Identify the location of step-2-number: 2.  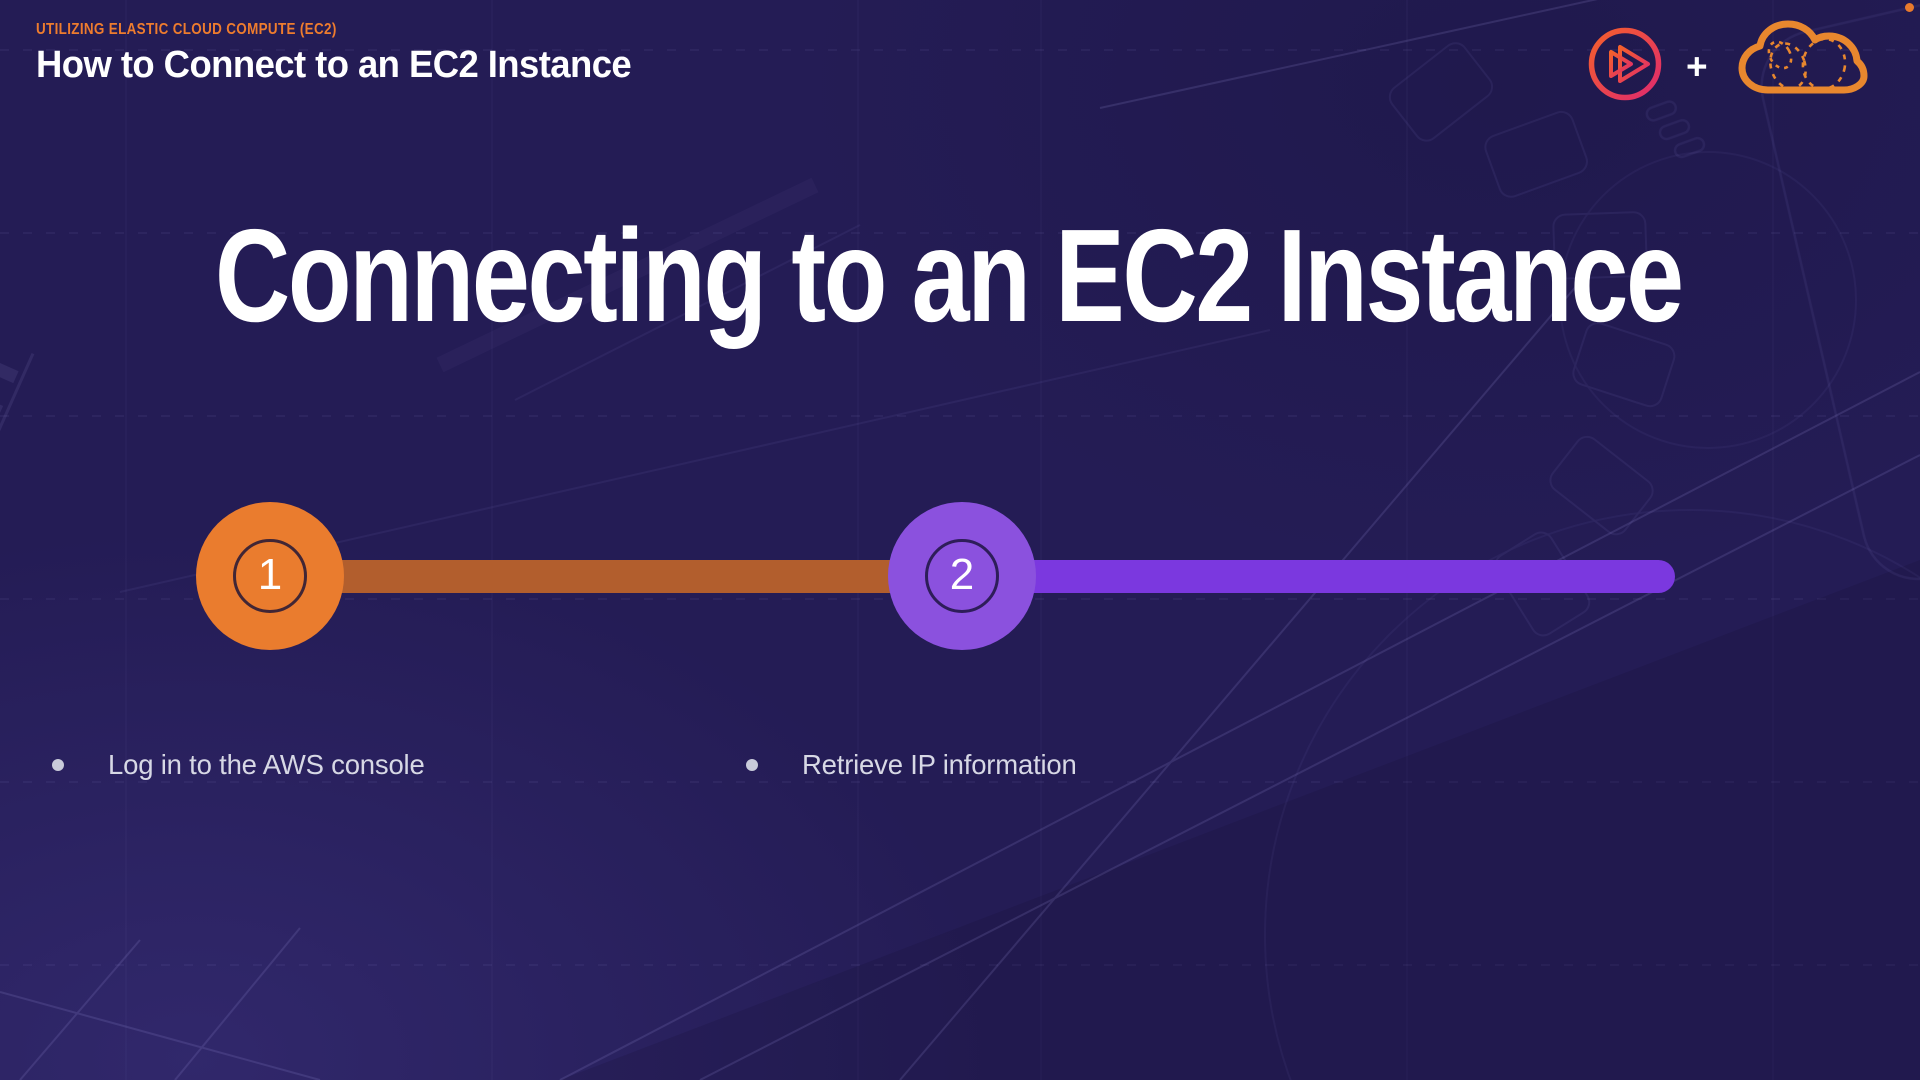
(962, 574).